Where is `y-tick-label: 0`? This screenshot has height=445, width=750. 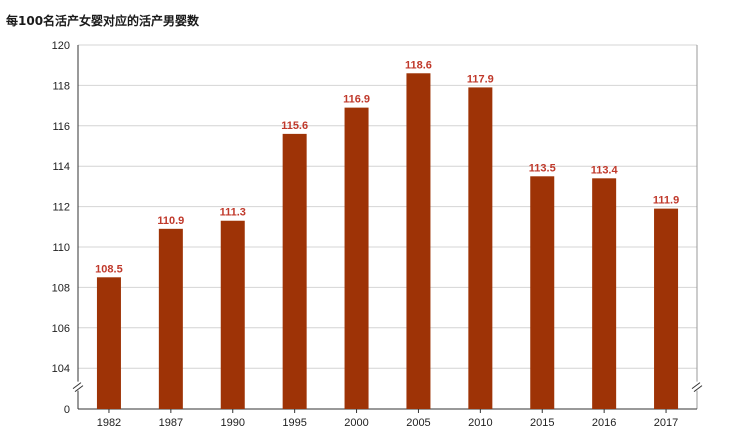
y-tick-label: 0 is located at coordinates (67, 410).